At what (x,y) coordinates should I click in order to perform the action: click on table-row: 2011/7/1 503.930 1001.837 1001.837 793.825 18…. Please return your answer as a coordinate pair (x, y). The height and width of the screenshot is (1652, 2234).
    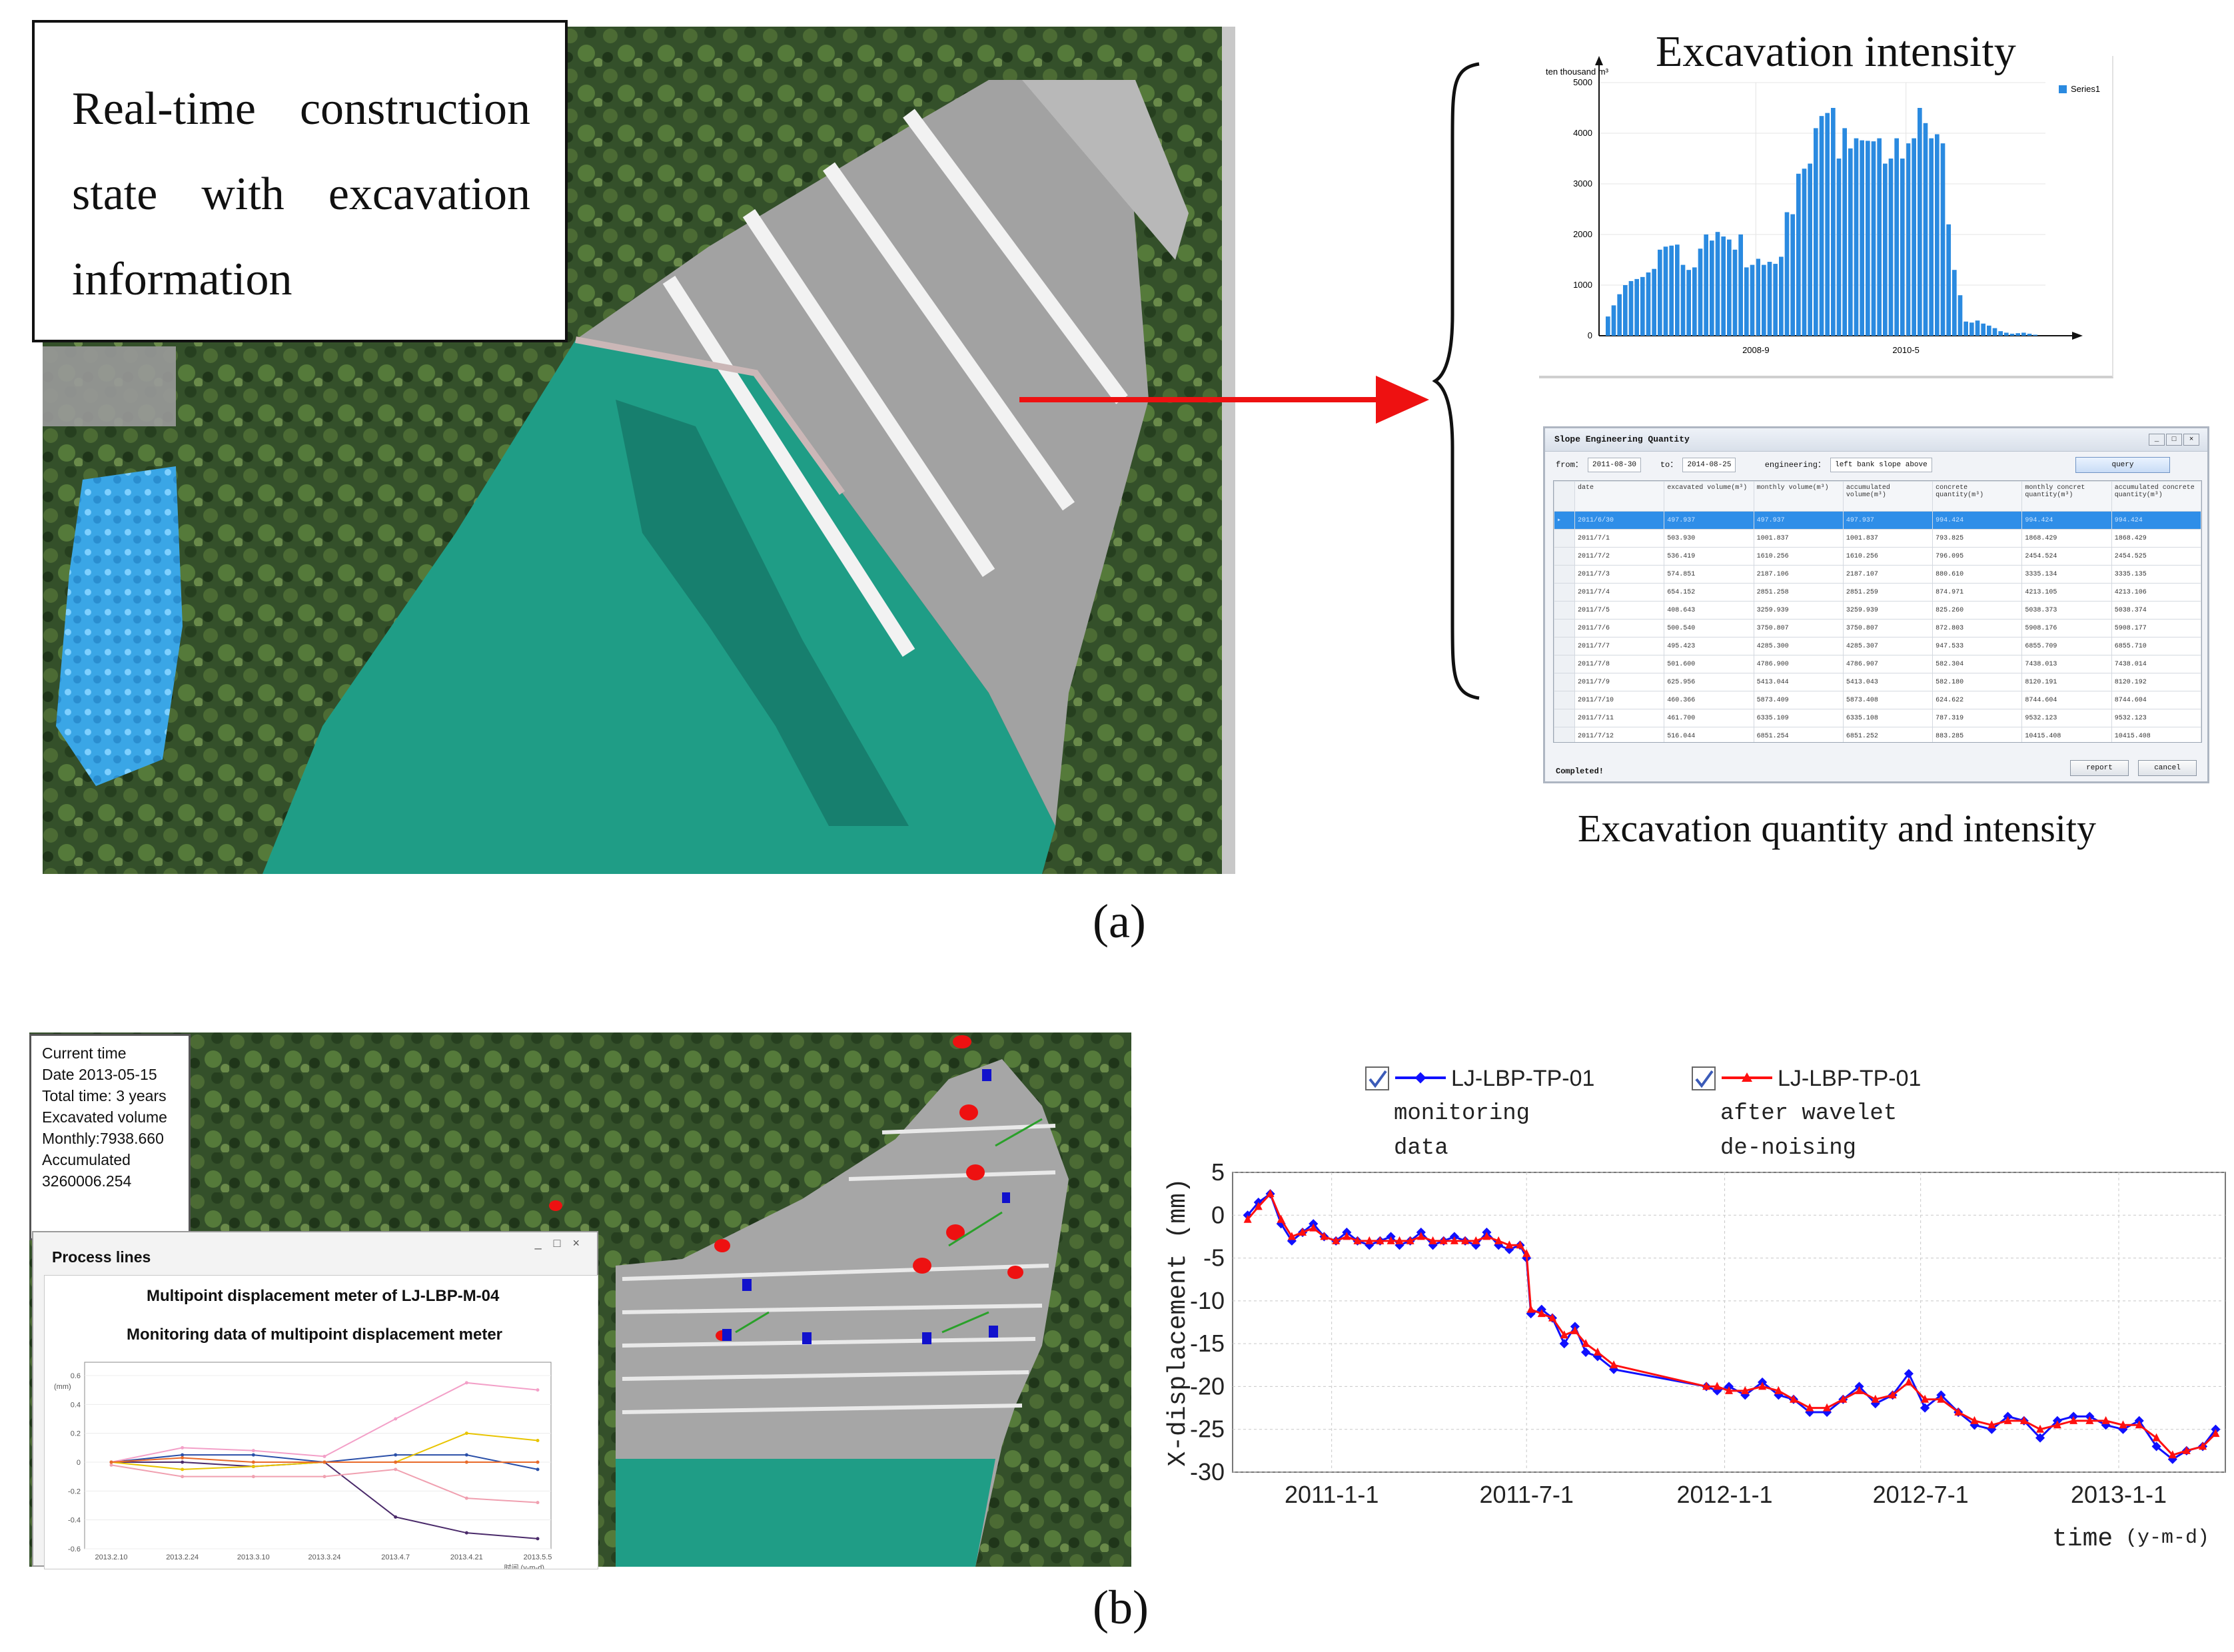
    Looking at the image, I should click on (1877, 538).